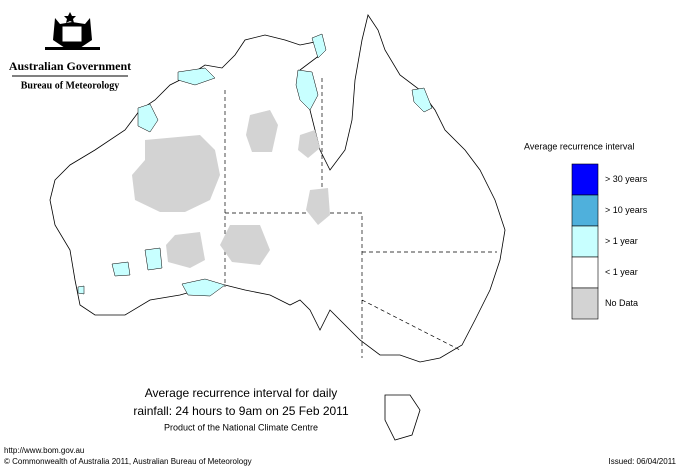 The width and height of the screenshot is (680, 467). What do you see at coordinates (621, 241) in the screenshot?
I see `legend-label: > 1 year` at bounding box center [621, 241].